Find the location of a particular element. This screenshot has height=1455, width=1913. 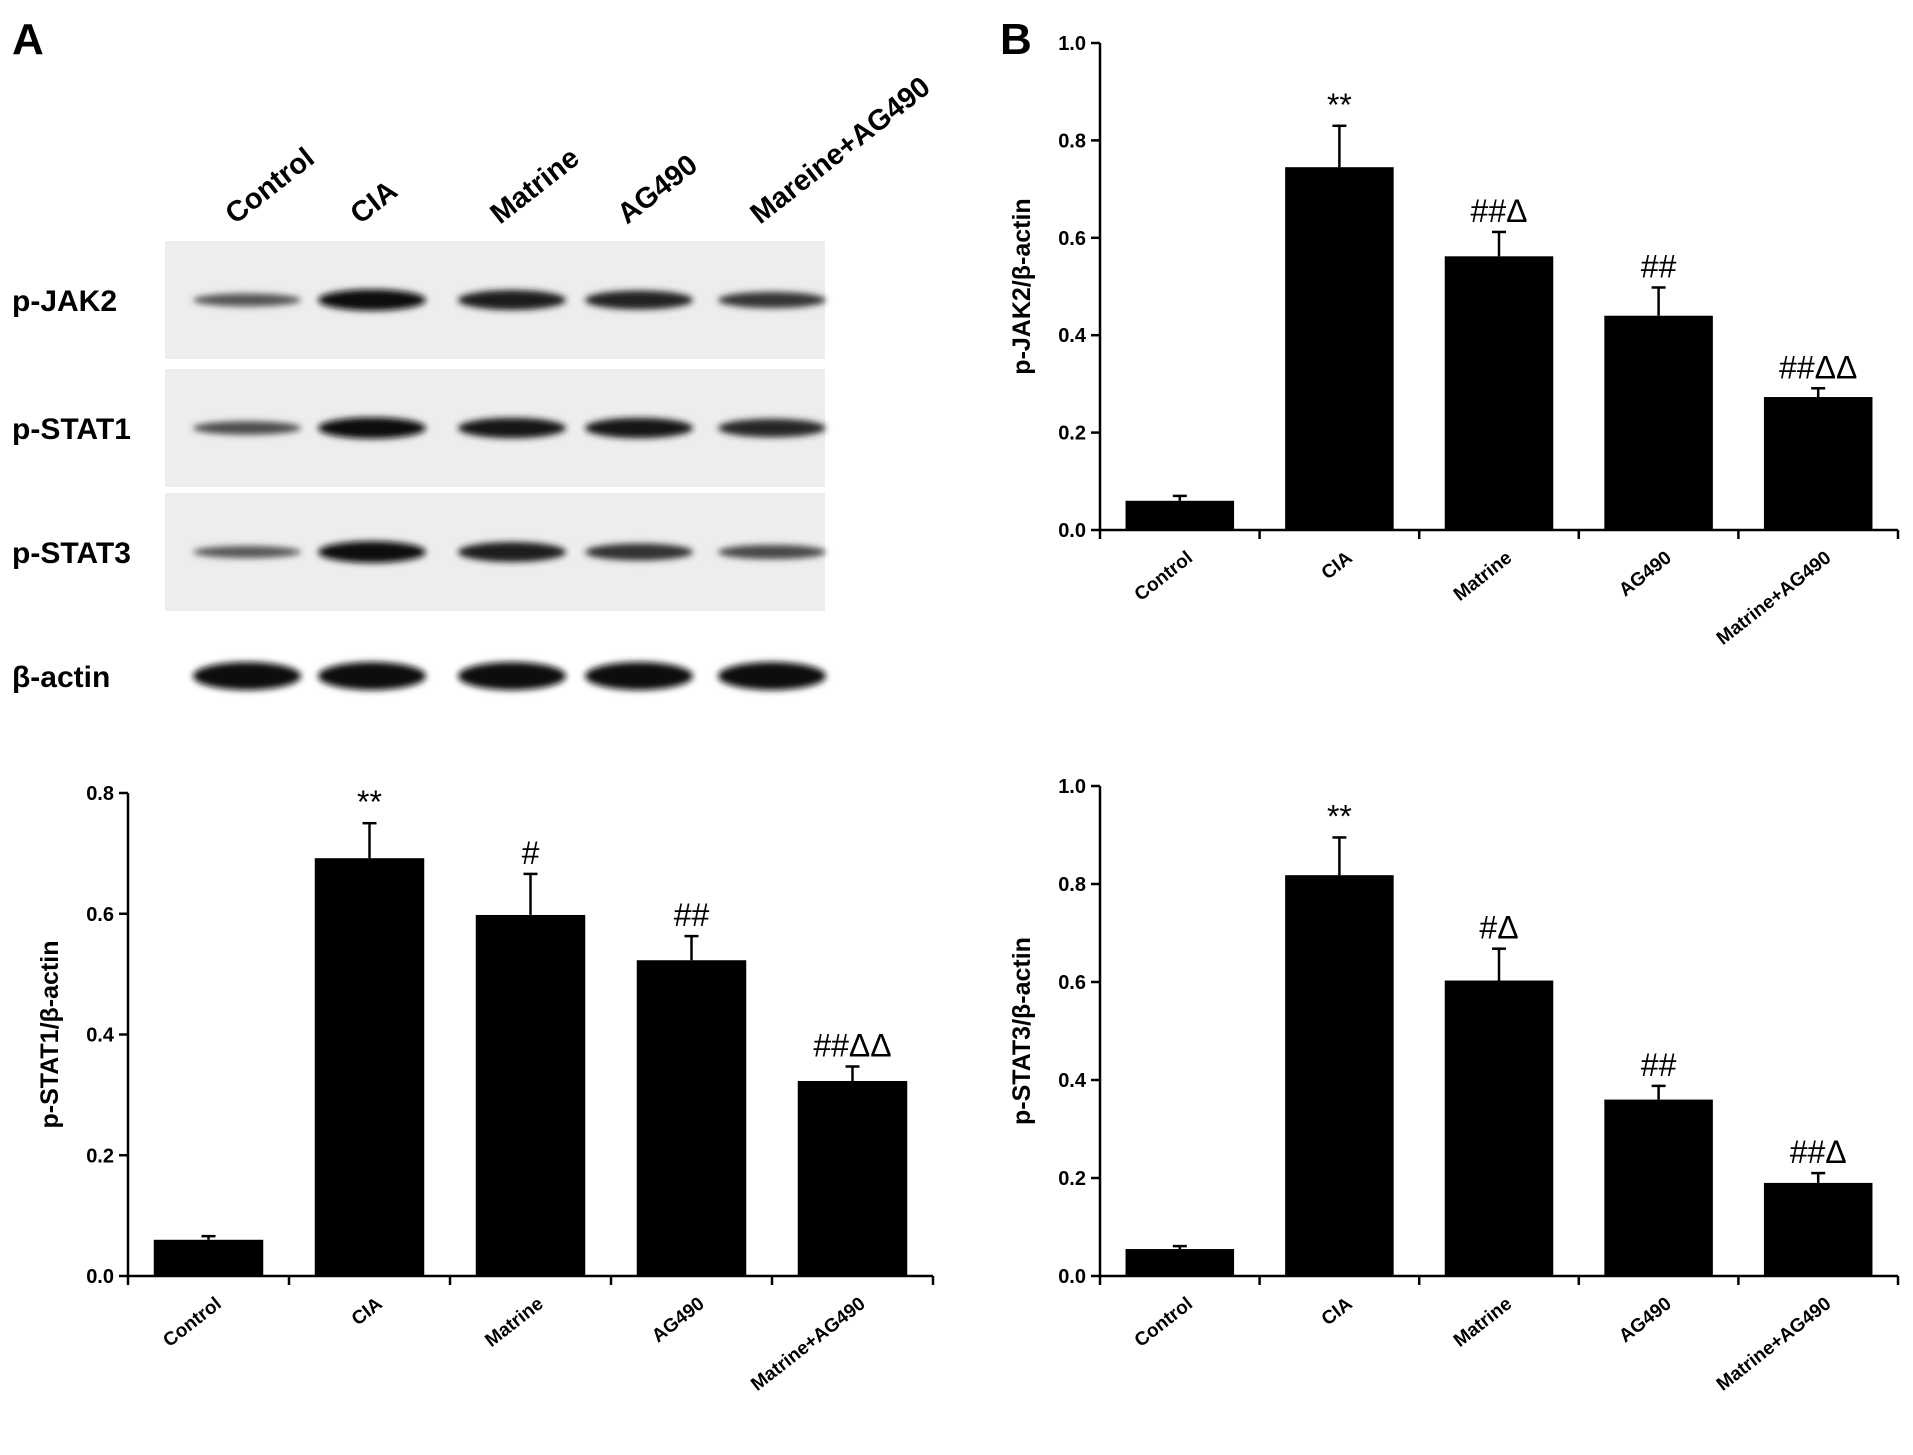

panel-label-a: A is located at coordinates (28, 39).